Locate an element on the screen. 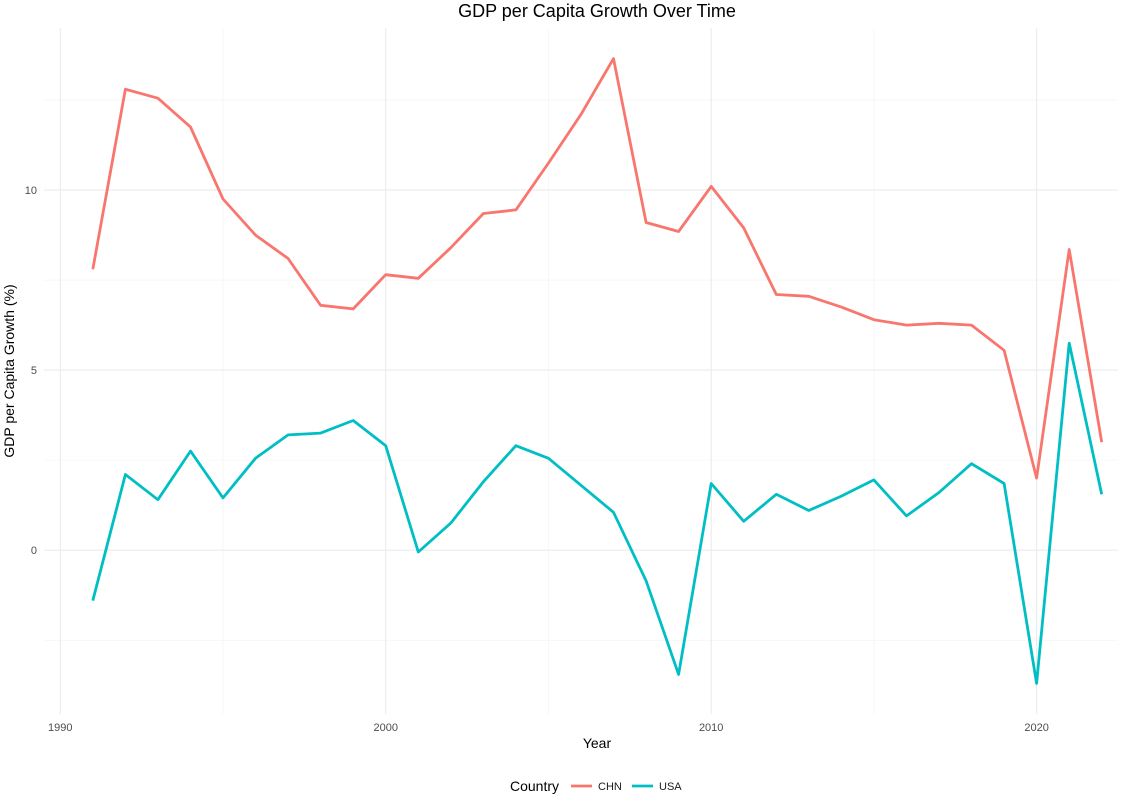 The width and height of the screenshot is (1131, 798). y-tick-label: 0 is located at coordinates (34, 551).